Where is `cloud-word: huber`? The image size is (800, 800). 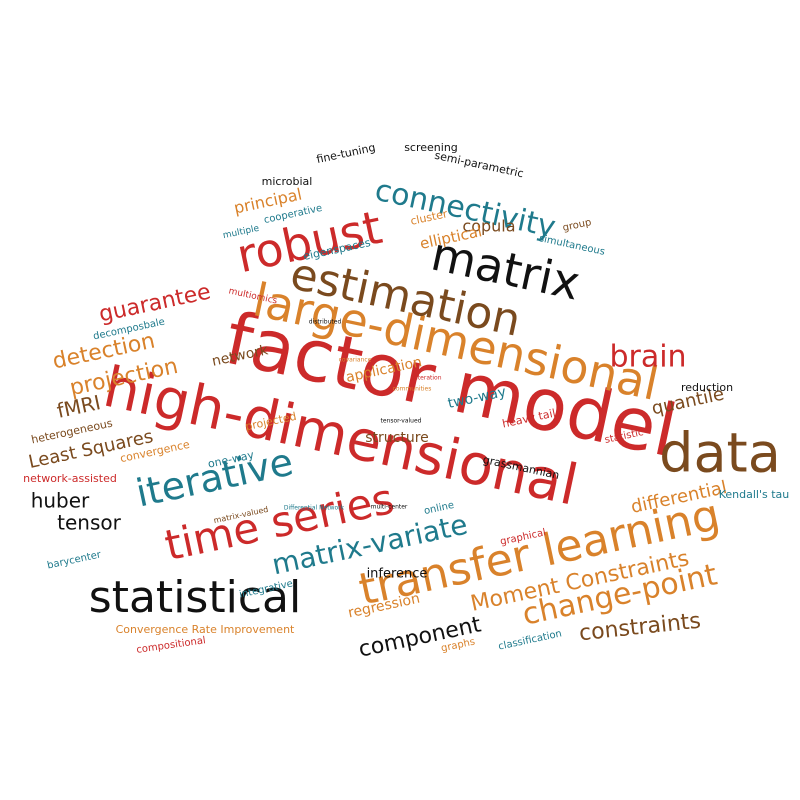 cloud-word: huber is located at coordinates (60, 501).